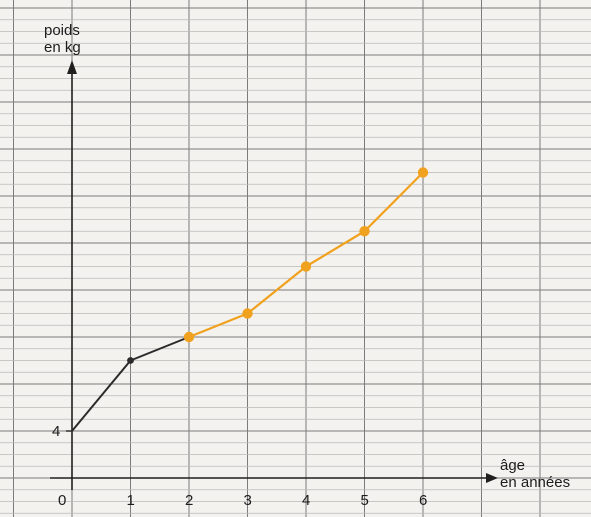 This screenshot has width=591, height=517. Describe the element at coordinates (423, 500) in the screenshot. I see `x-tick-label-6: 6` at that location.